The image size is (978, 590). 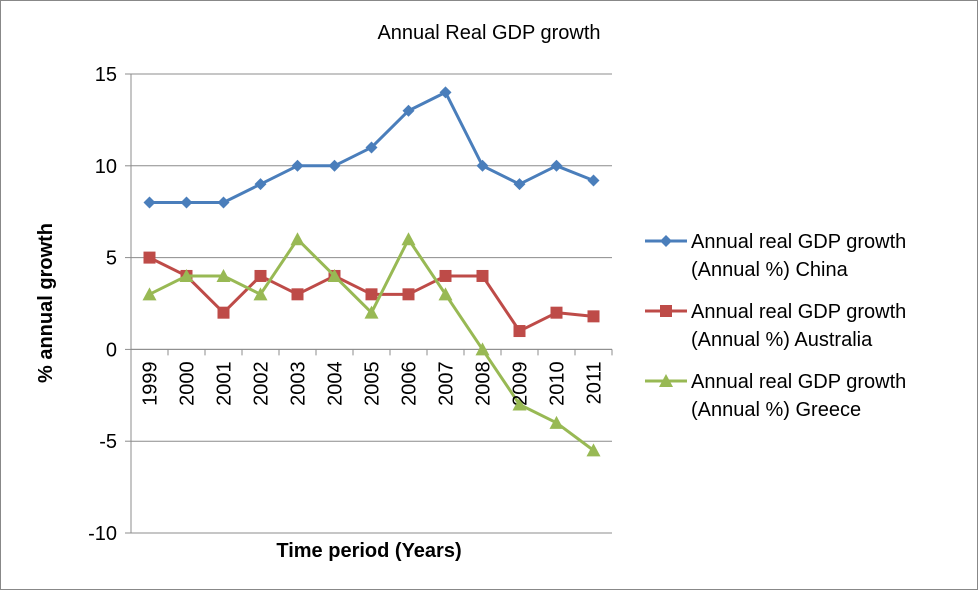 I want to click on x-tick-label: 2011, so click(x=595, y=382).